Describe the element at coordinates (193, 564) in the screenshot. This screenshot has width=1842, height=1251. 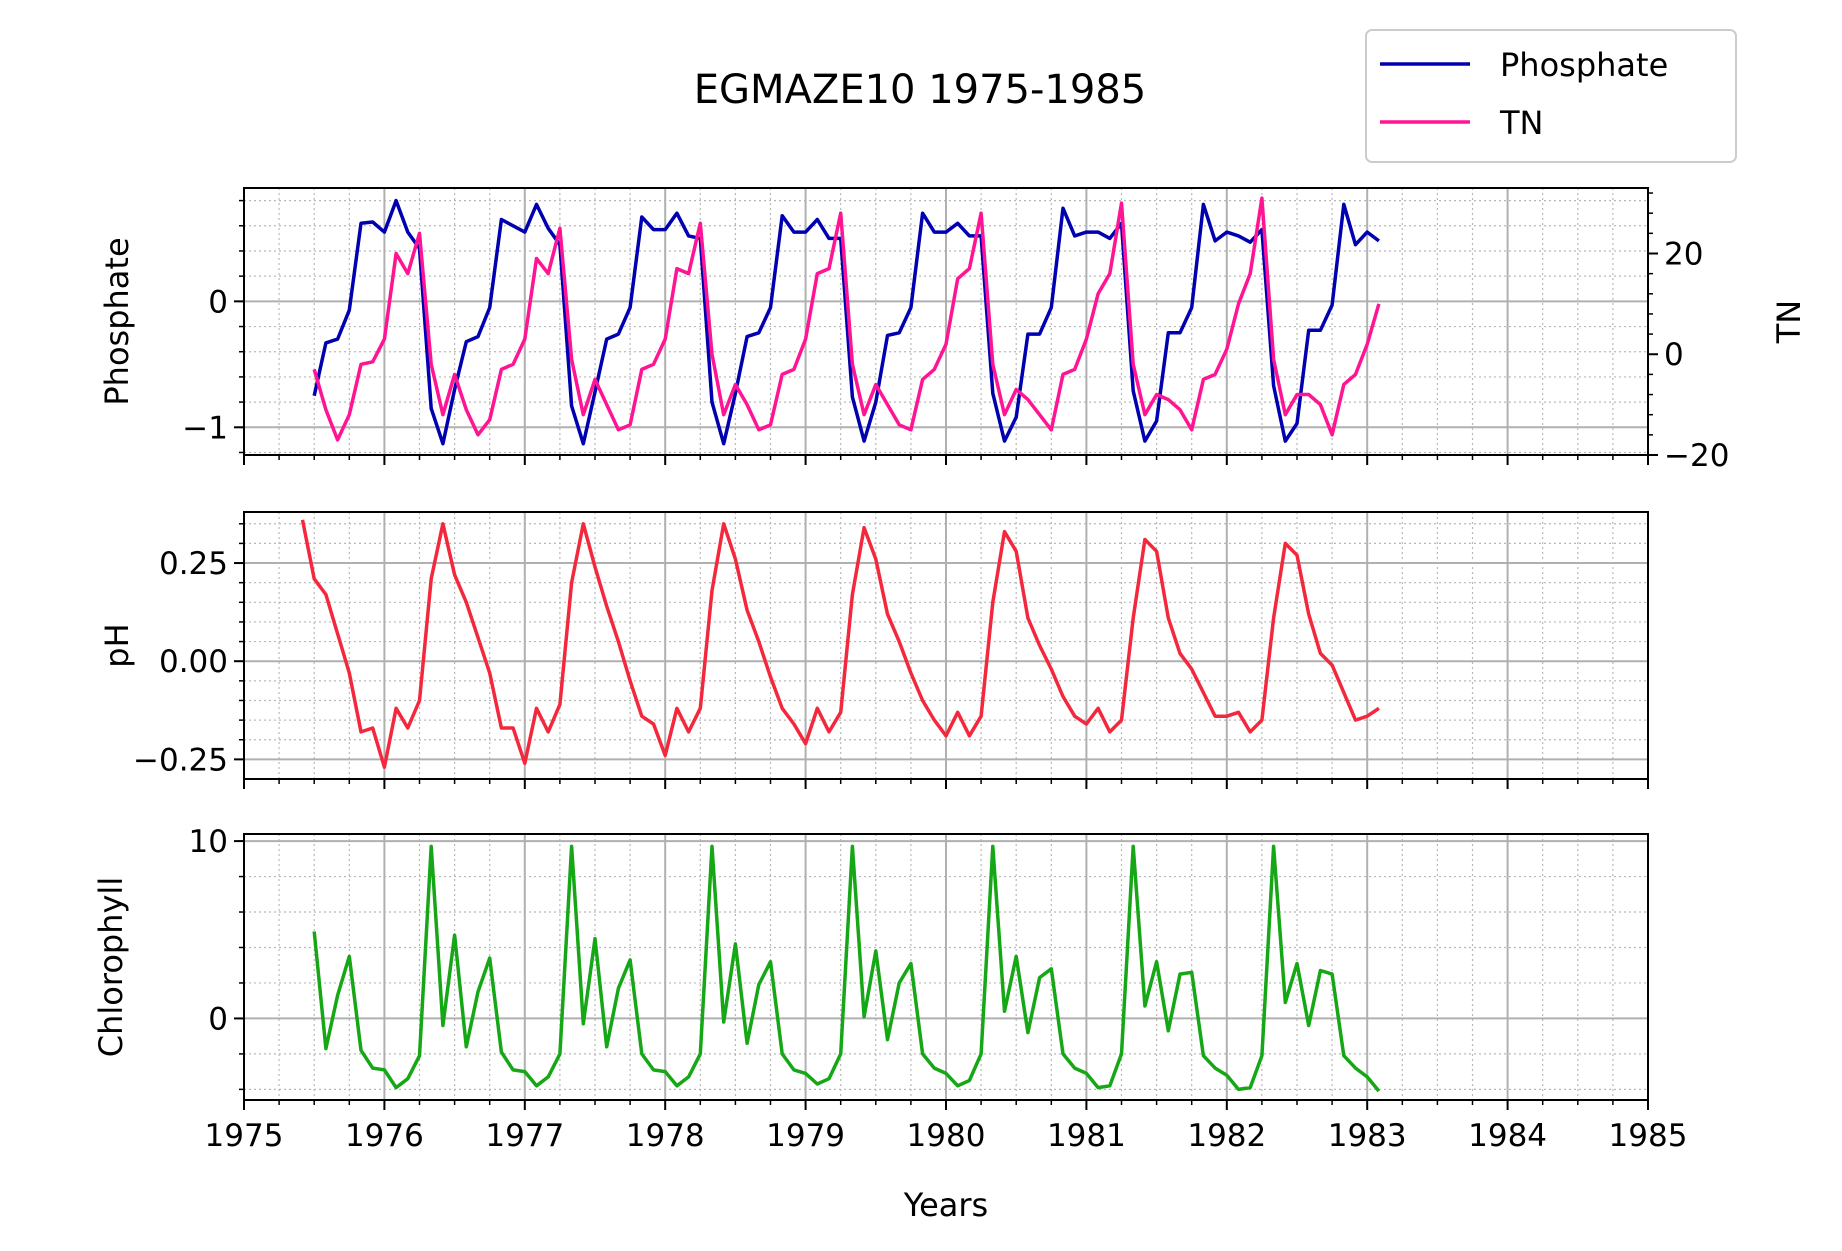
I see `y-tick-label: 0.25` at that location.